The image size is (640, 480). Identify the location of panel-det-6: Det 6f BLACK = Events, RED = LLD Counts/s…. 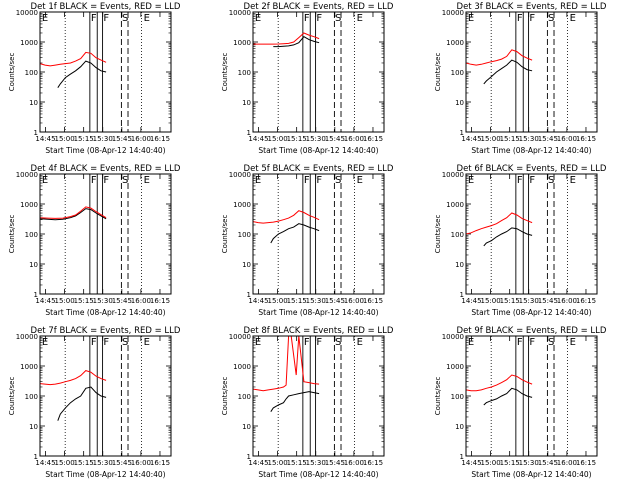
(520, 240).